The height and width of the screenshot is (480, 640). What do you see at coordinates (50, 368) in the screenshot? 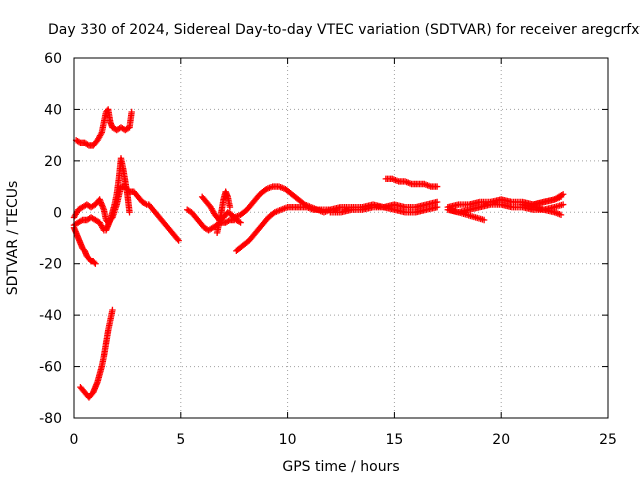
I see `y-tick-label: -60` at bounding box center [50, 368].